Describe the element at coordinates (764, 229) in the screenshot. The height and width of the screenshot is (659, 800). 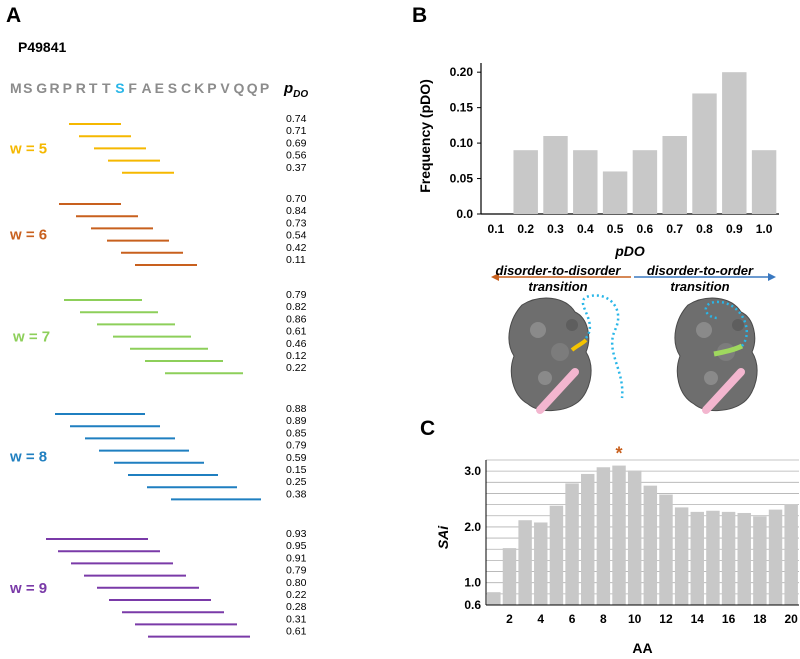
I see `x-tick-label: 1.0` at that location.